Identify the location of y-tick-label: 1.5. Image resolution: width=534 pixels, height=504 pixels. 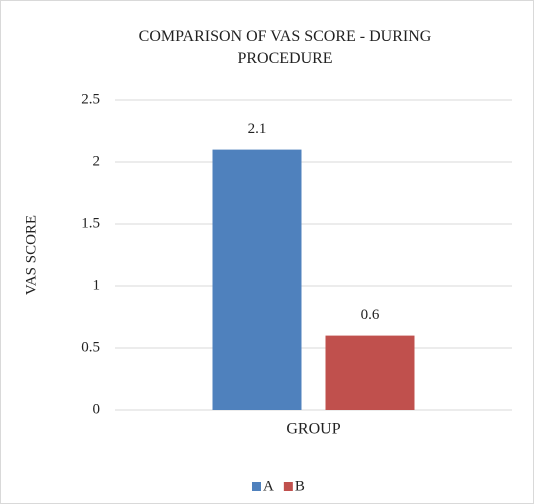
(90, 223).